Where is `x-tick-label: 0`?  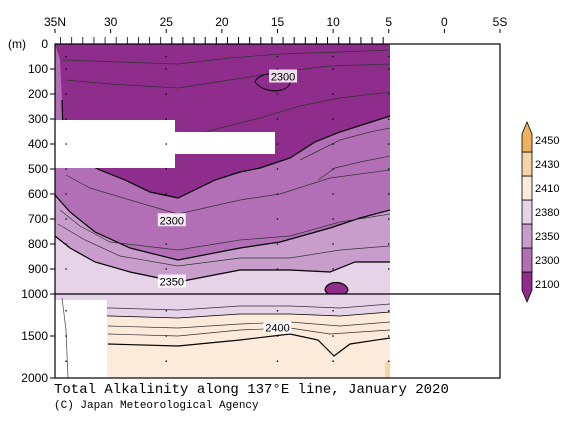 x-tick-label: 0 is located at coordinates (444, 22).